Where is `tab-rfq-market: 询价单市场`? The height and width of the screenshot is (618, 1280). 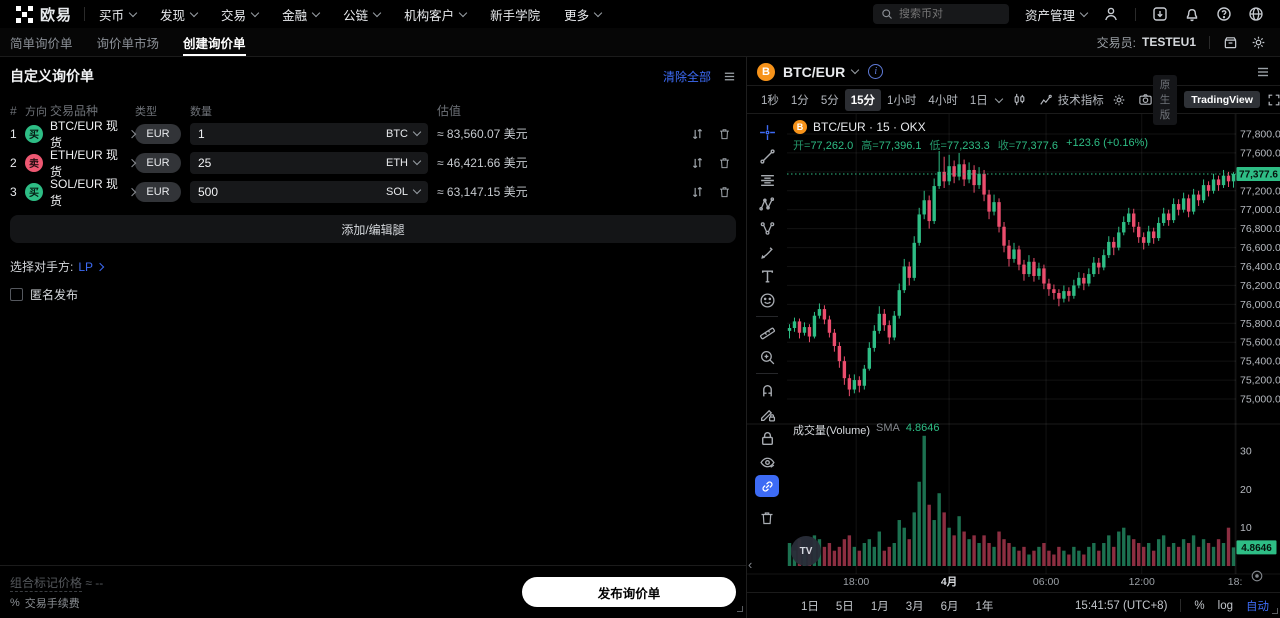
tab-rfq-market: 询价单市场 is located at coordinates (128, 43).